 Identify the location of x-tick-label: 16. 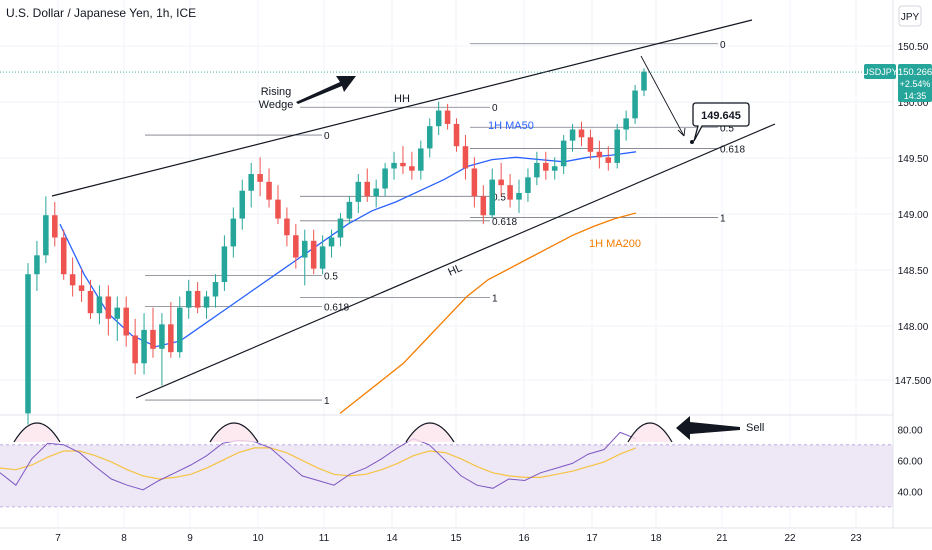
(524, 538).